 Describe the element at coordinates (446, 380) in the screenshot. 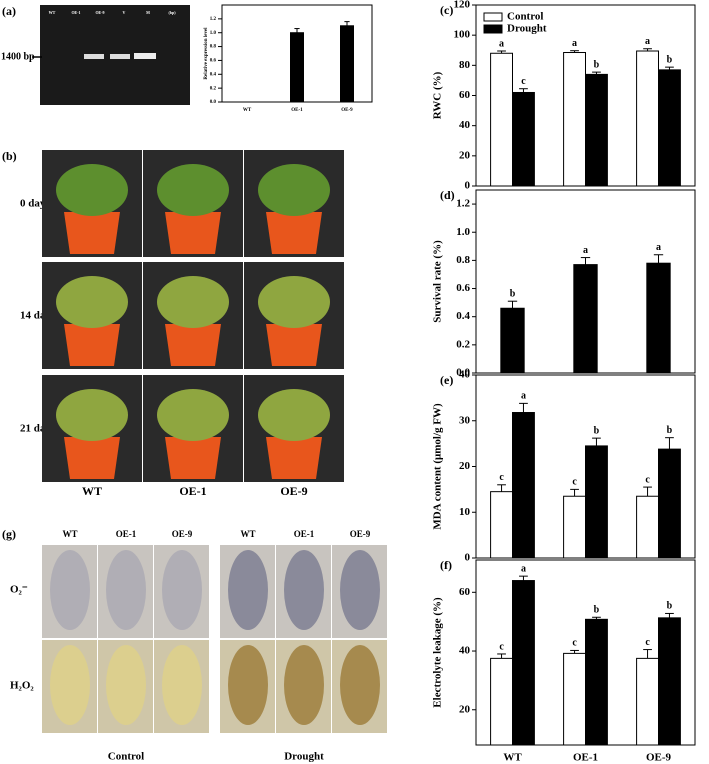

I see `panel-label: (e)` at that location.